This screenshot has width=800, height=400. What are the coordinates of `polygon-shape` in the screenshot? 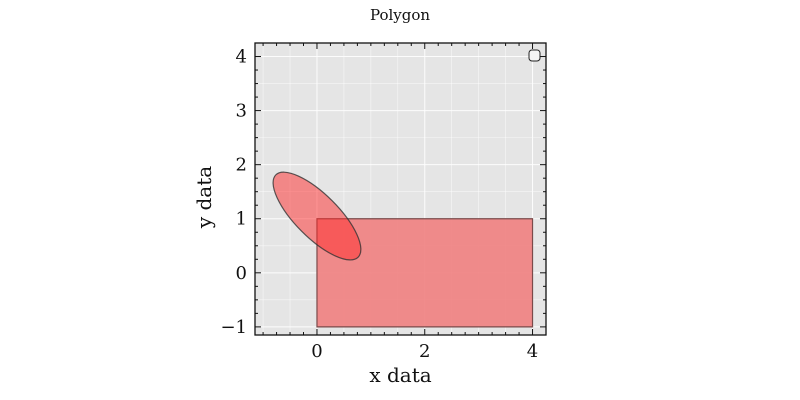 It's located at (425, 273).